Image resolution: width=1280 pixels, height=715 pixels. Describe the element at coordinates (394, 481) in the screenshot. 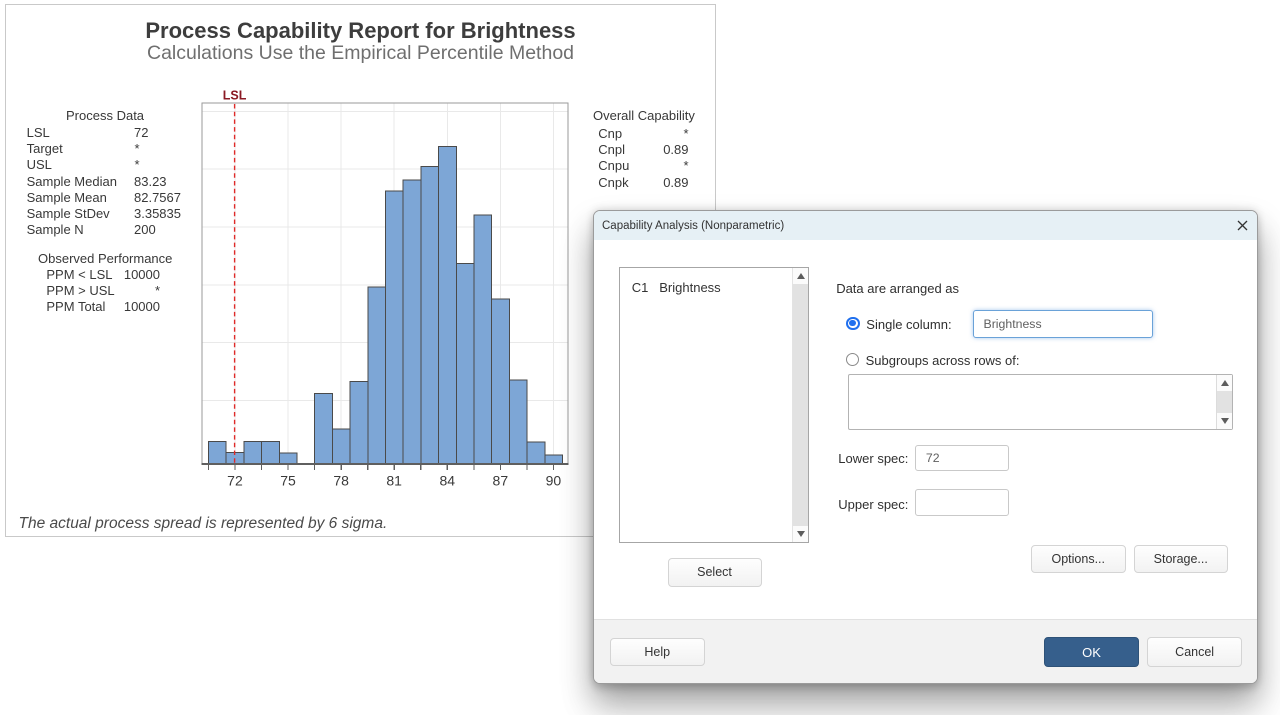

I see `svg-text: 81` at that location.